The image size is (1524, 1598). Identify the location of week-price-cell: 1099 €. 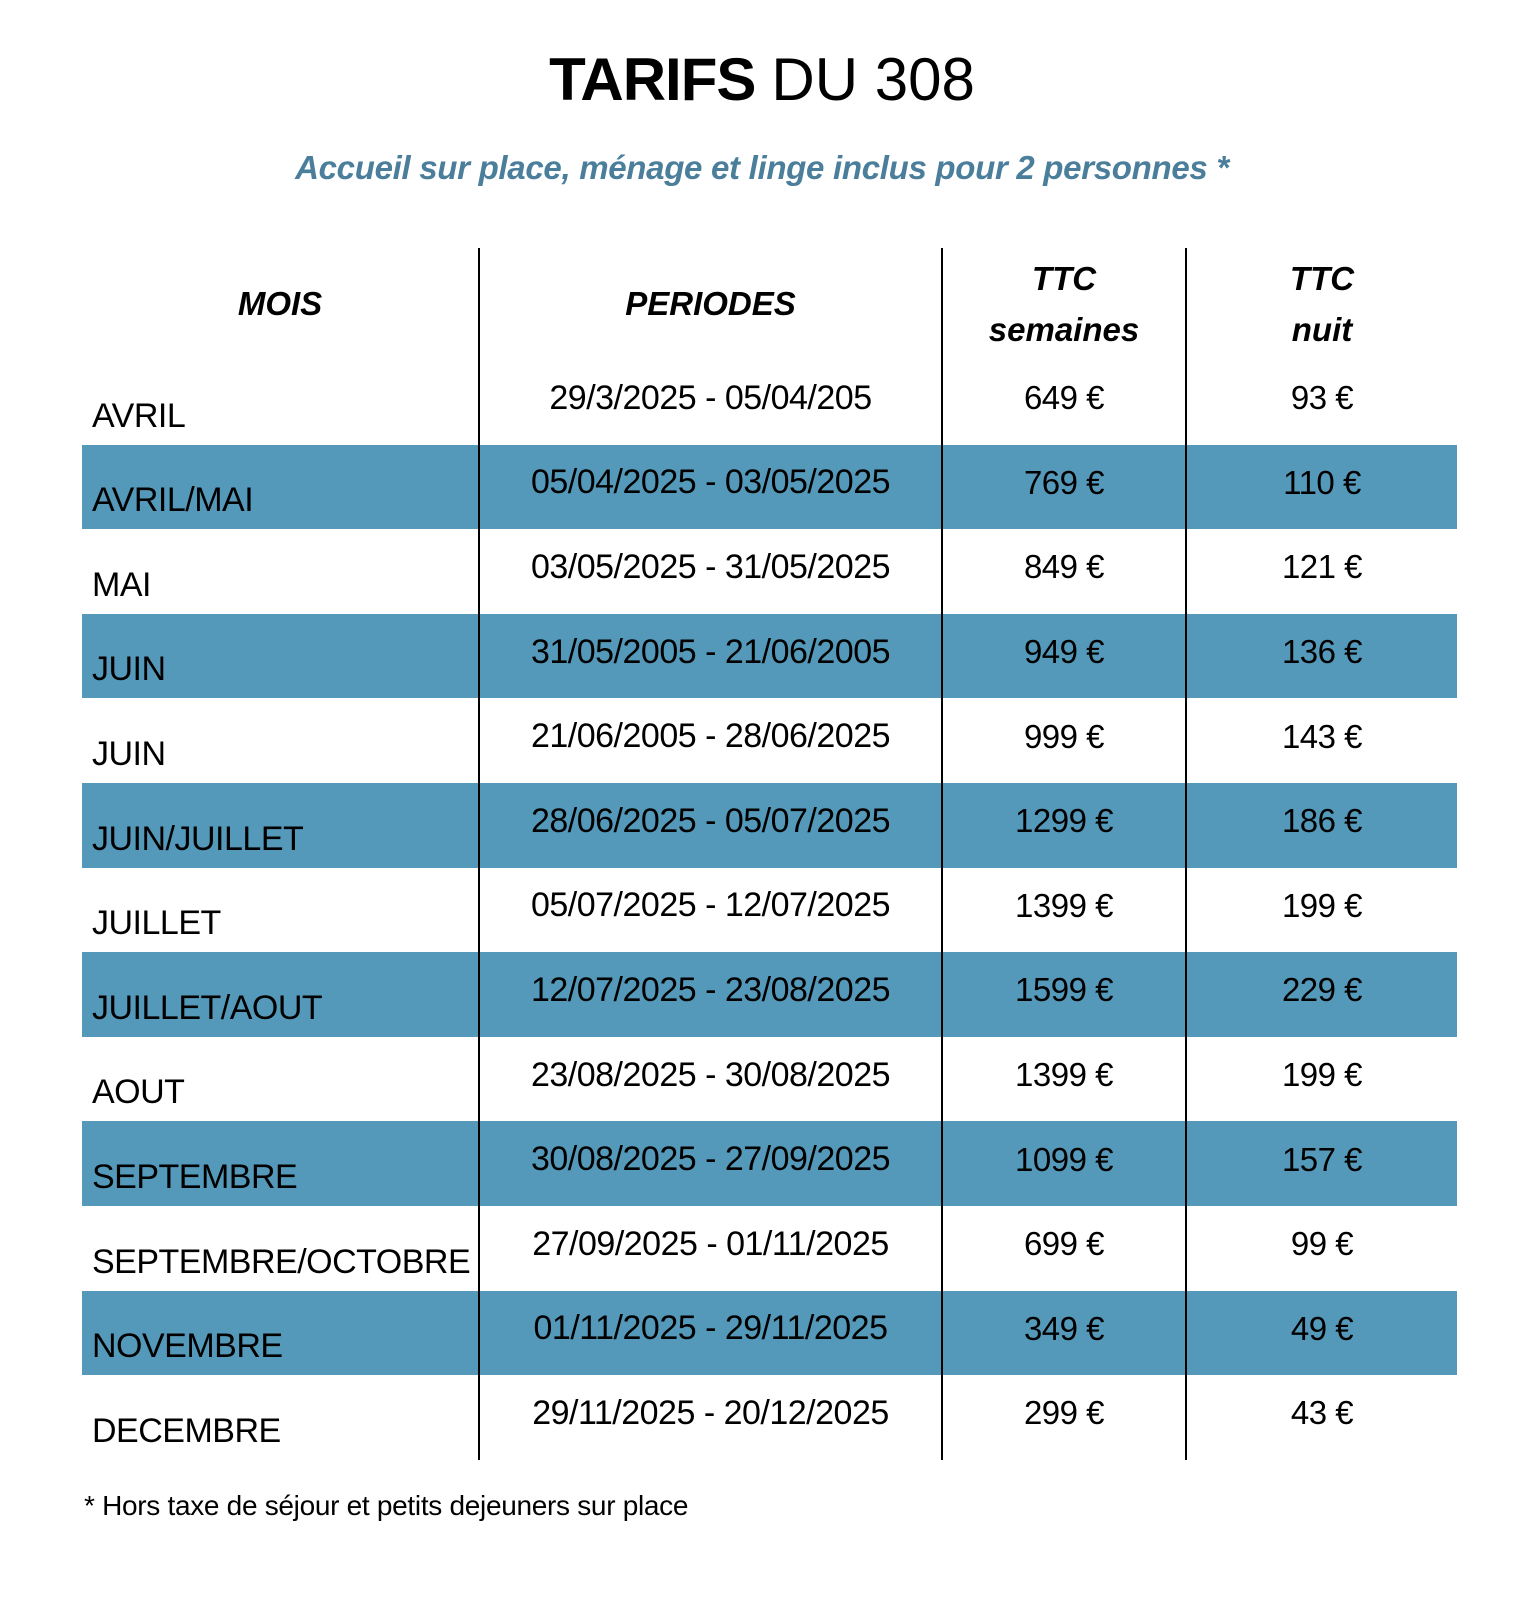
(1065, 1163).